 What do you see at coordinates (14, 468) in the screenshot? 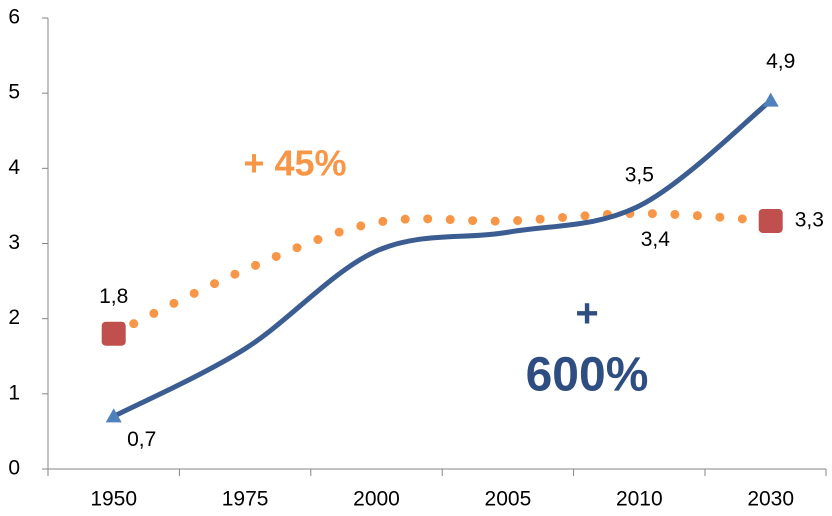
I see `y-tick-label: 0` at bounding box center [14, 468].